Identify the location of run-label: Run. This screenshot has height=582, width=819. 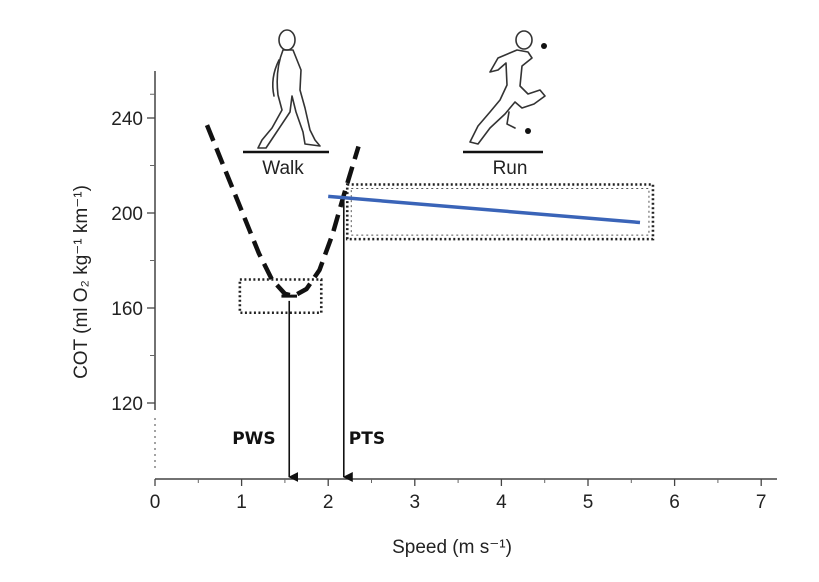
(510, 168).